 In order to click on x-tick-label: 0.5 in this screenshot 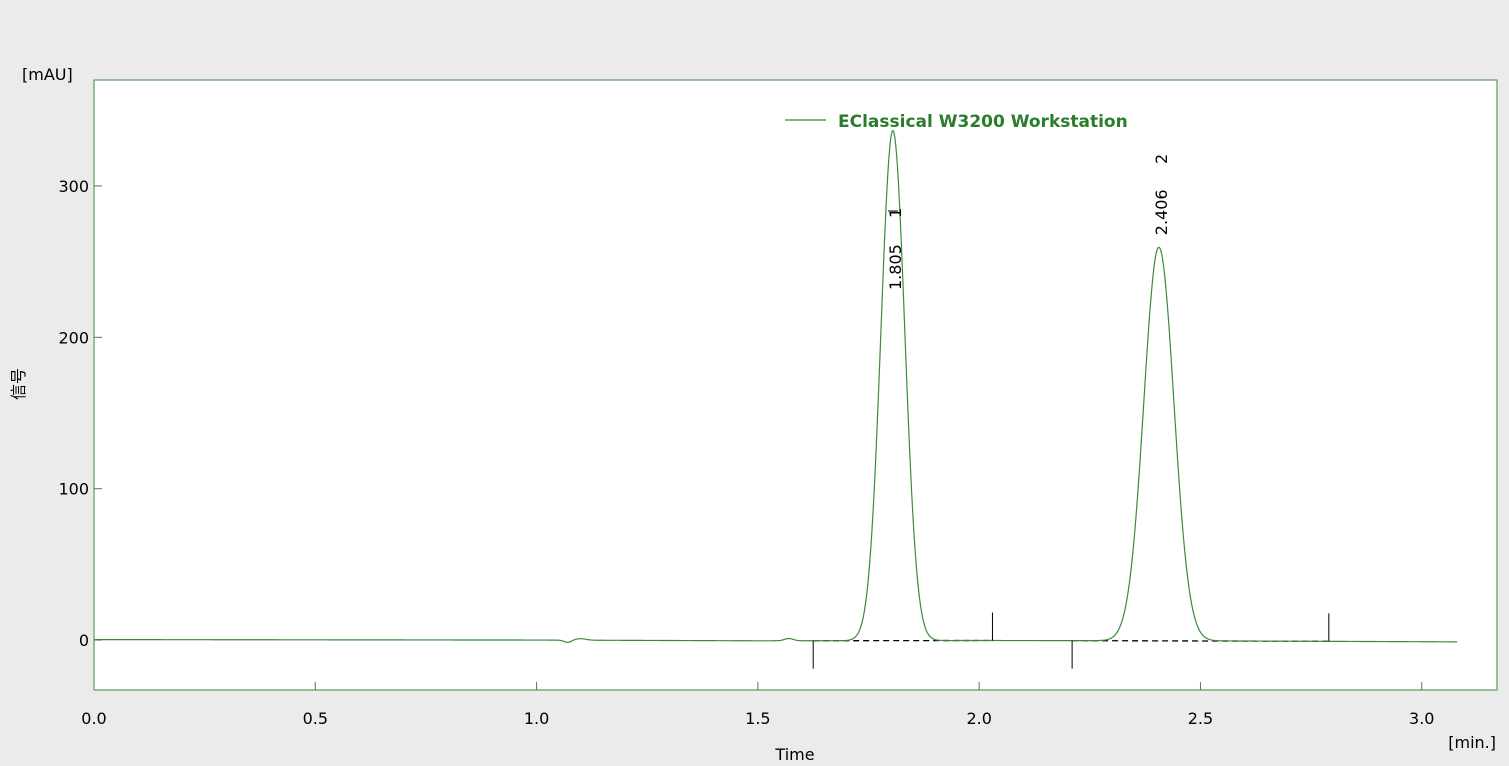, I will do `click(315, 718)`.